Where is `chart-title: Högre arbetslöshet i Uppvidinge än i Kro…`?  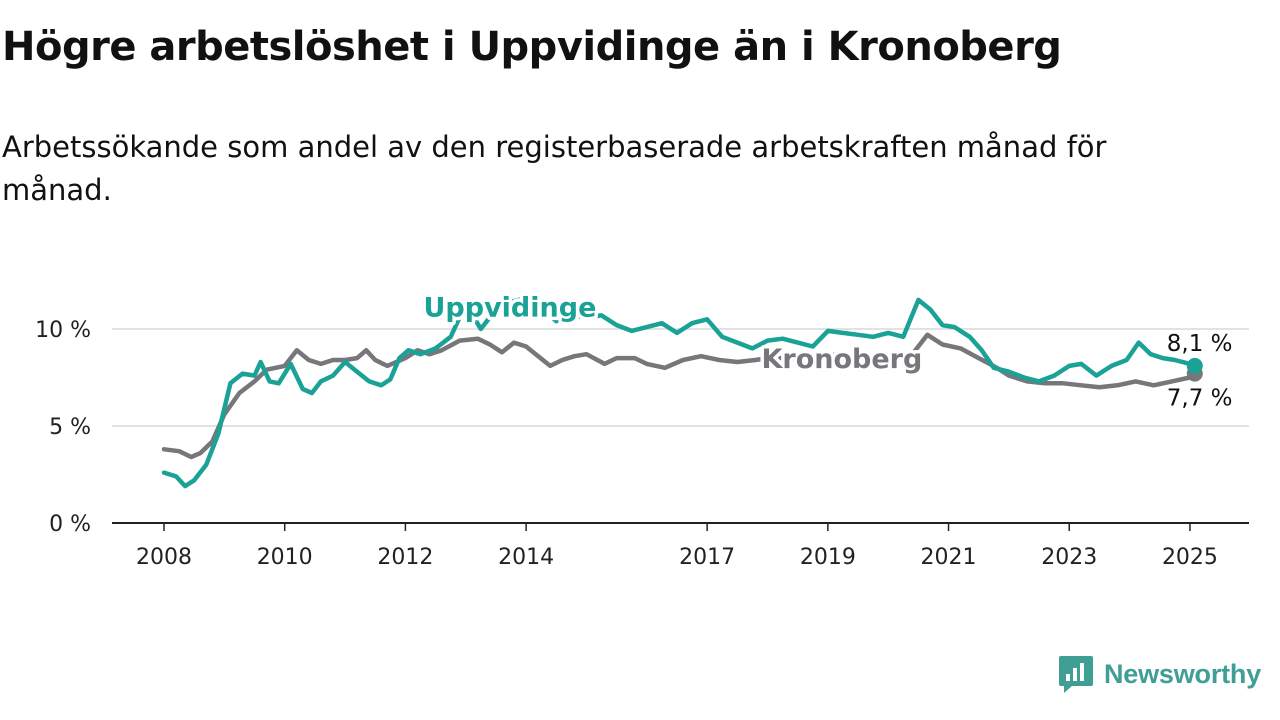
chart-title: Högre arbetslöshet i Uppvidinge än i Kro… is located at coordinates (532, 47).